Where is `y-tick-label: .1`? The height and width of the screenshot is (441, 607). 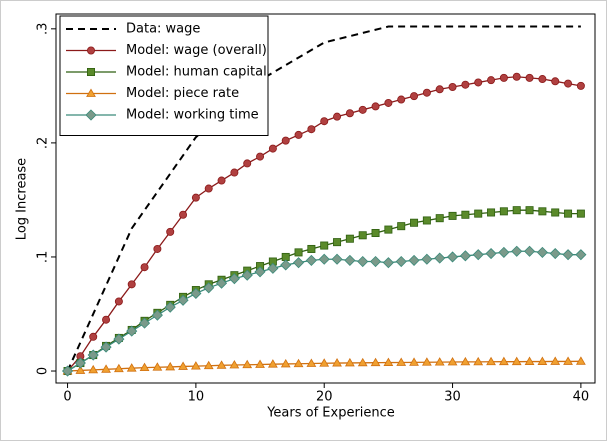
y-tick-label: .1 is located at coordinates (43, 257).